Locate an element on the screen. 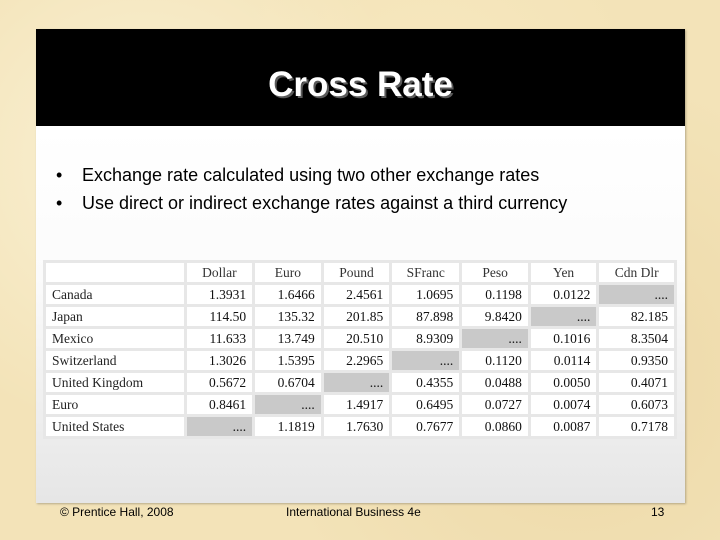 The width and height of the screenshot is (720, 540). rate-cell: 0.8461 is located at coordinates (219, 404).